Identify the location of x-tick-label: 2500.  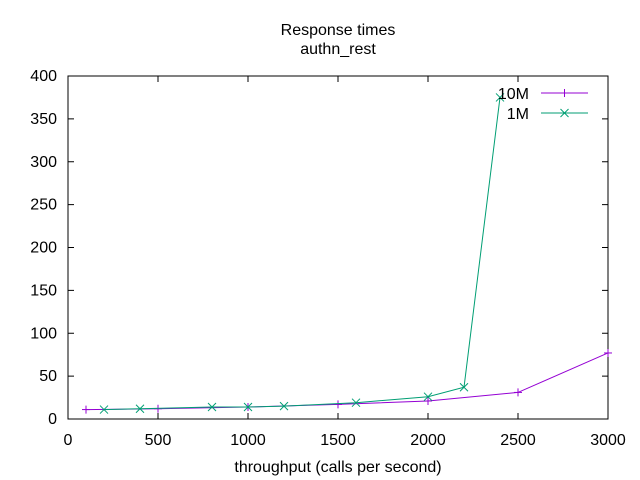
(518, 440).